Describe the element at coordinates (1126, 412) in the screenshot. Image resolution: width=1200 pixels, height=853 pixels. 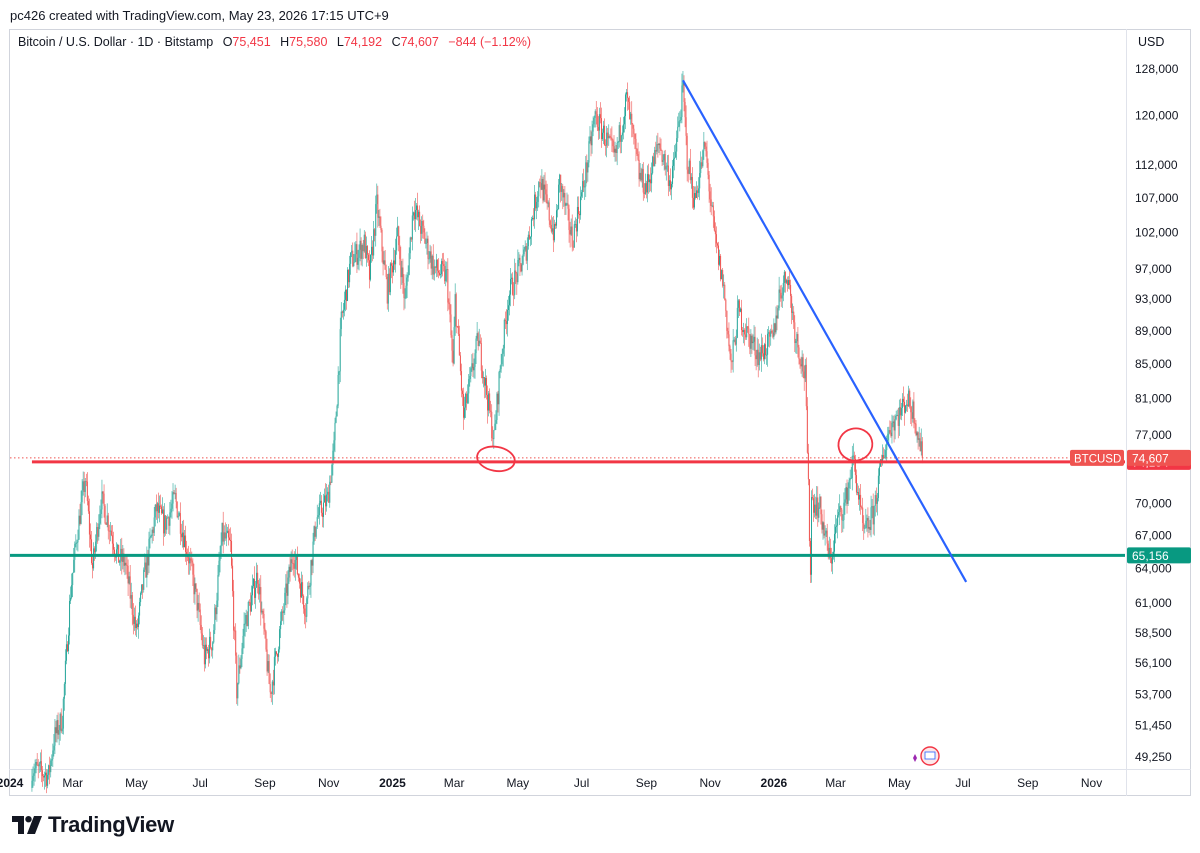
I see `price-axis-separator` at that location.